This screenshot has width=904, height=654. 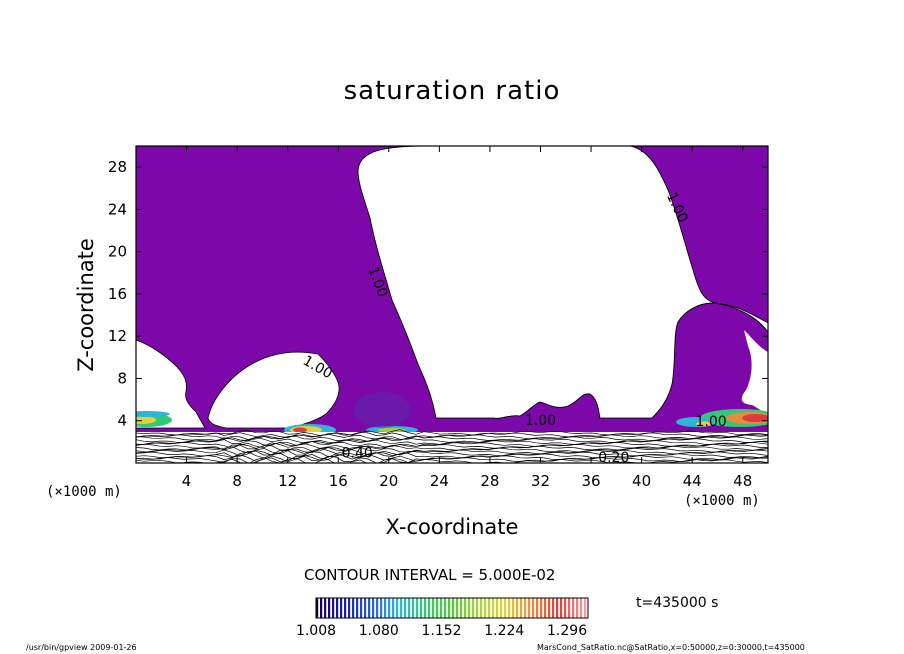 What do you see at coordinates (316, 631) in the screenshot?
I see `colorbar-tick-label: 1.008` at bounding box center [316, 631].